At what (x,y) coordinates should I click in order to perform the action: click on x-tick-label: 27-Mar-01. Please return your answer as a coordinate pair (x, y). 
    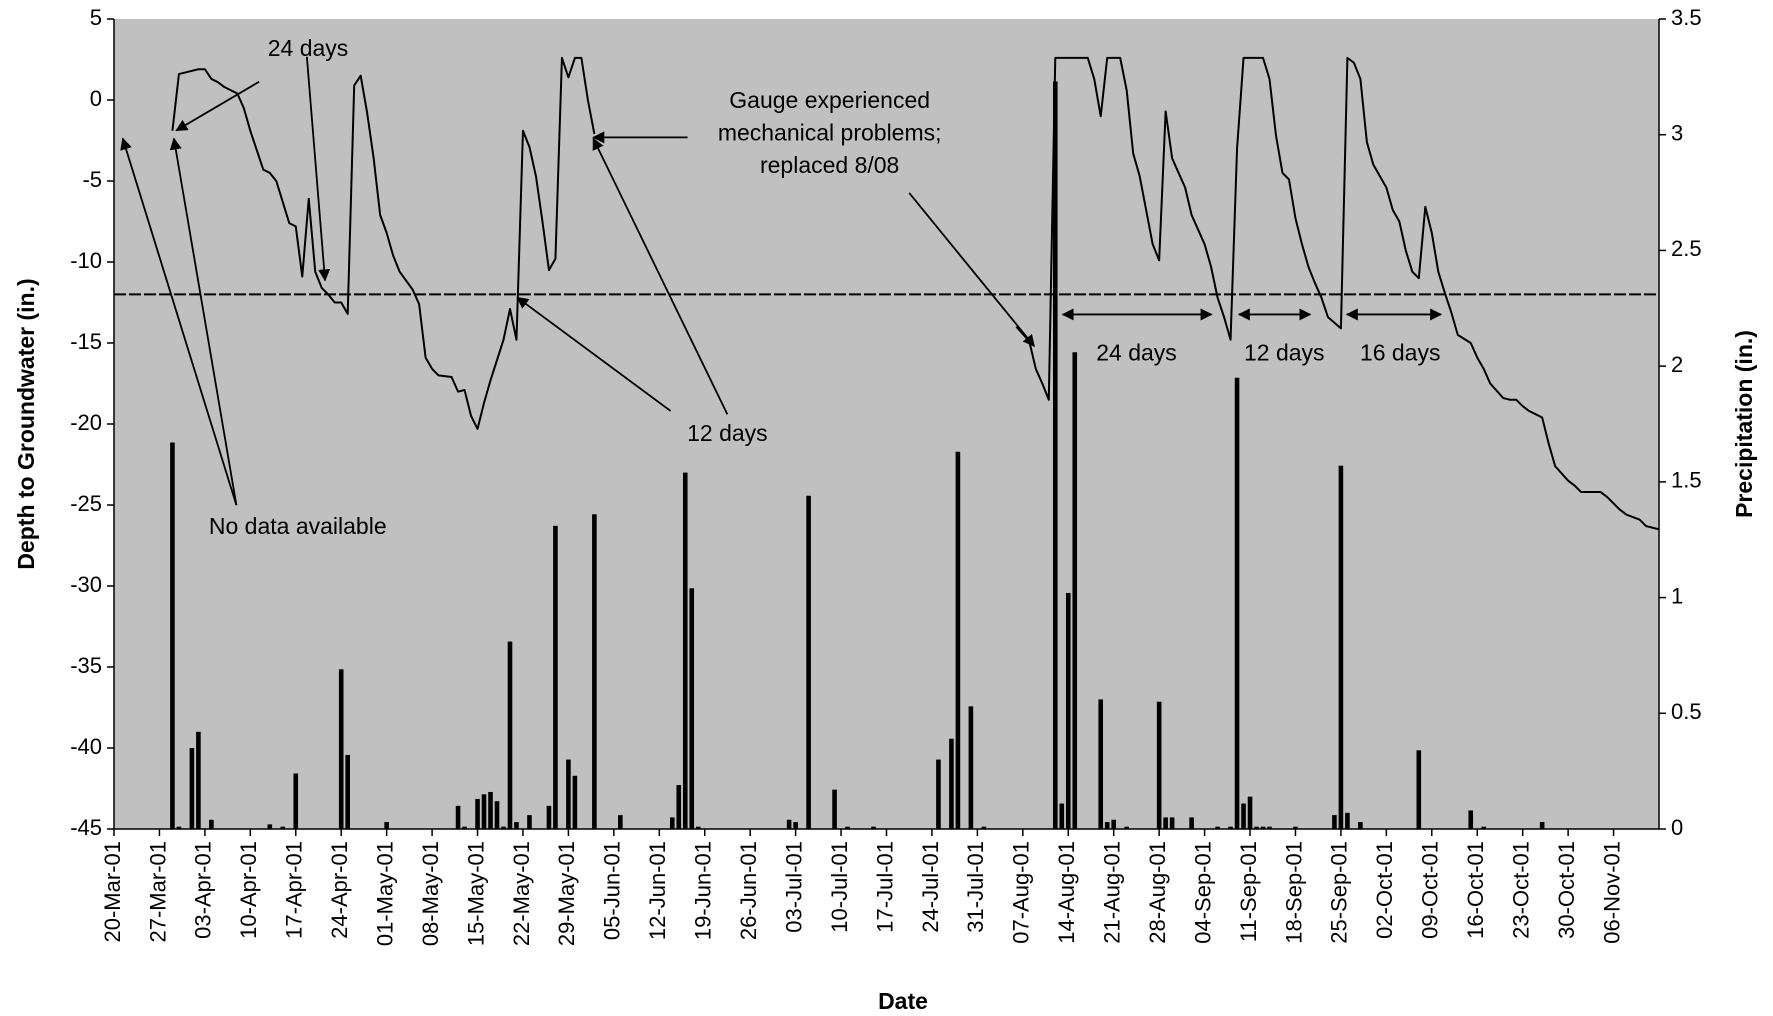
    Looking at the image, I should click on (157, 891).